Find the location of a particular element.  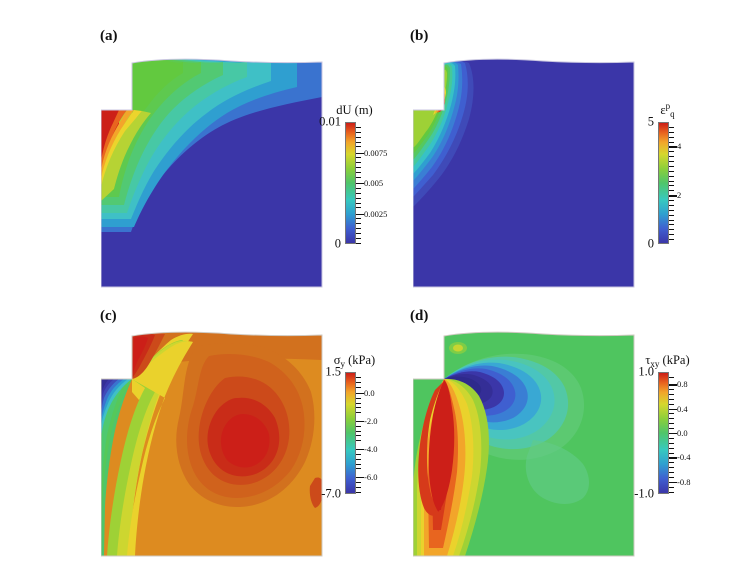

panel-b-colorbar-title-sub: q is located at coordinates (672, 114).